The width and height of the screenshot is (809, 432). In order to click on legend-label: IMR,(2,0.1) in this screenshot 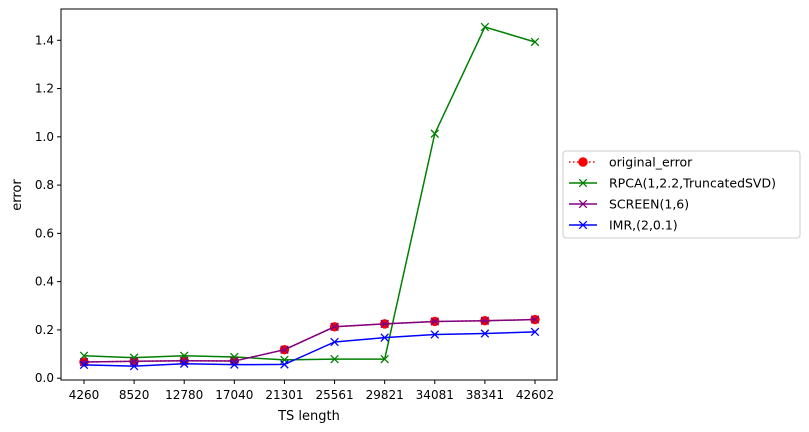, I will do `click(643, 225)`.